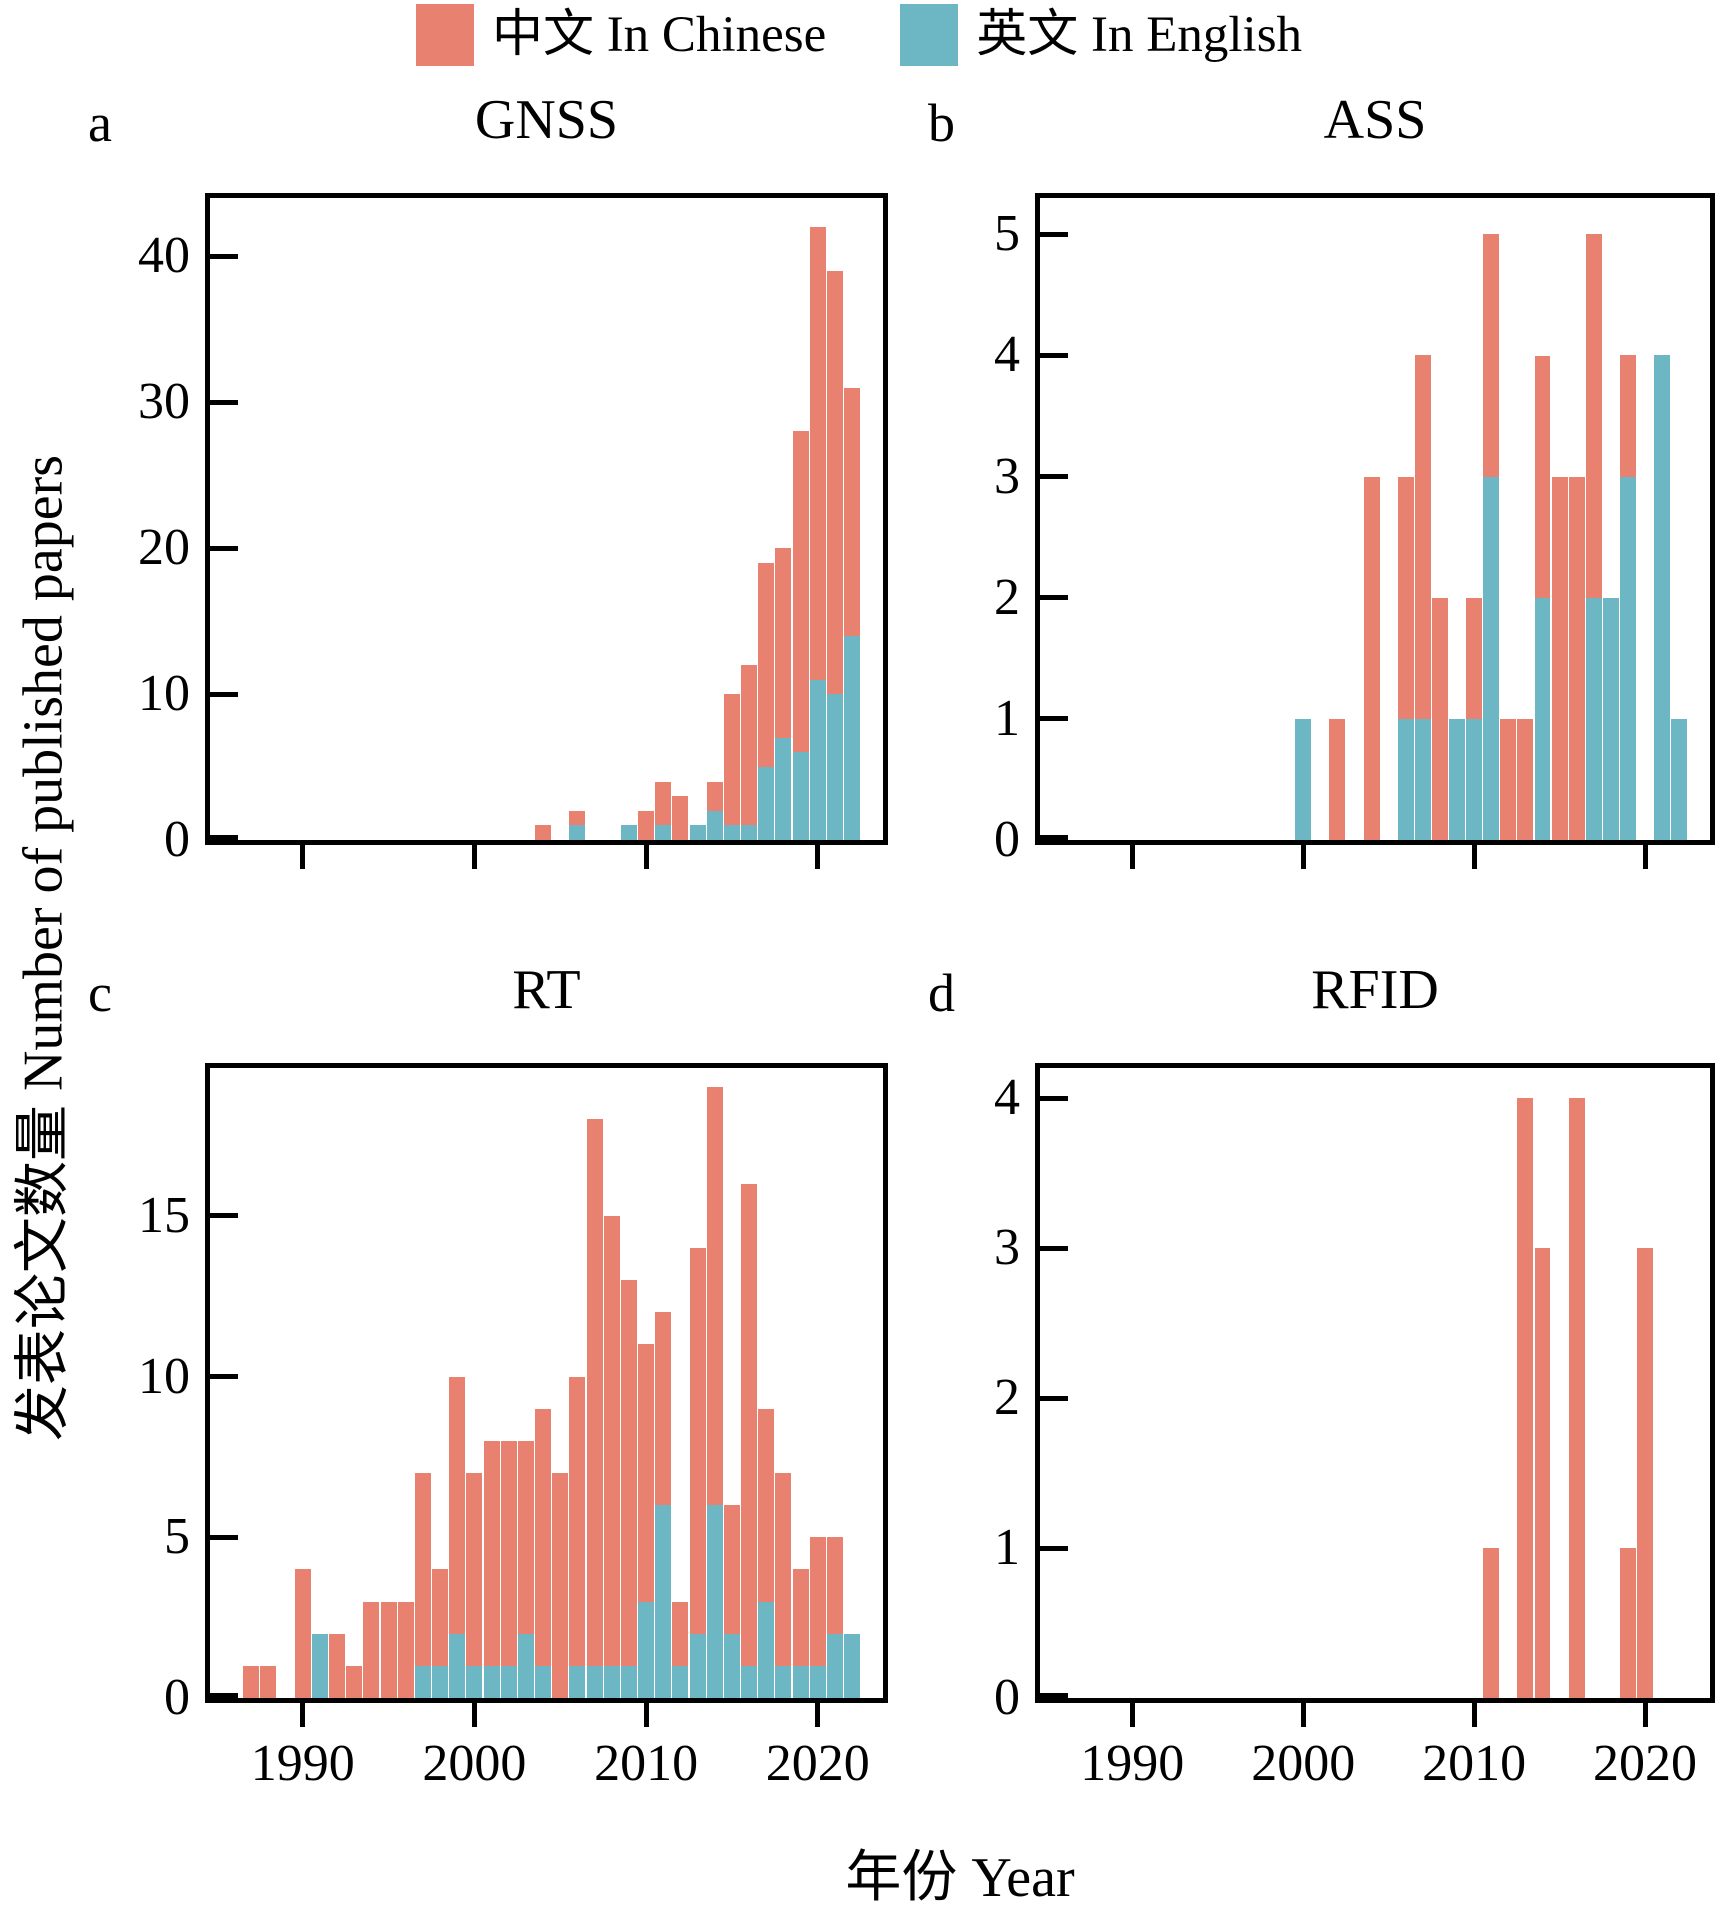 The width and height of the screenshot is (1718, 1919). What do you see at coordinates (577, 818) in the screenshot?
I see `bar-chinese-2006` at bounding box center [577, 818].